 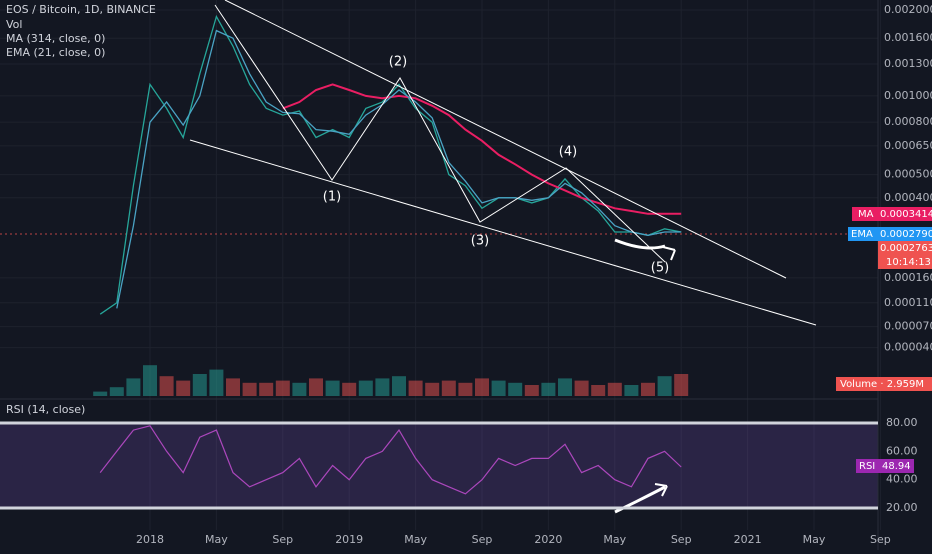 I want to click on volume-tag: Volume · 2.959M, so click(x=882, y=384).